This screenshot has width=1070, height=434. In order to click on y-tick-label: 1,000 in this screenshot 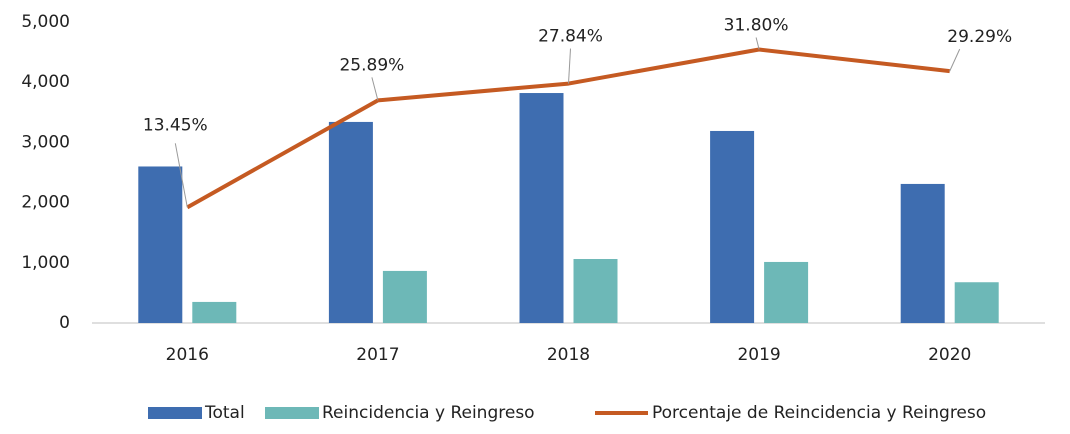, I will do `click(45, 263)`.